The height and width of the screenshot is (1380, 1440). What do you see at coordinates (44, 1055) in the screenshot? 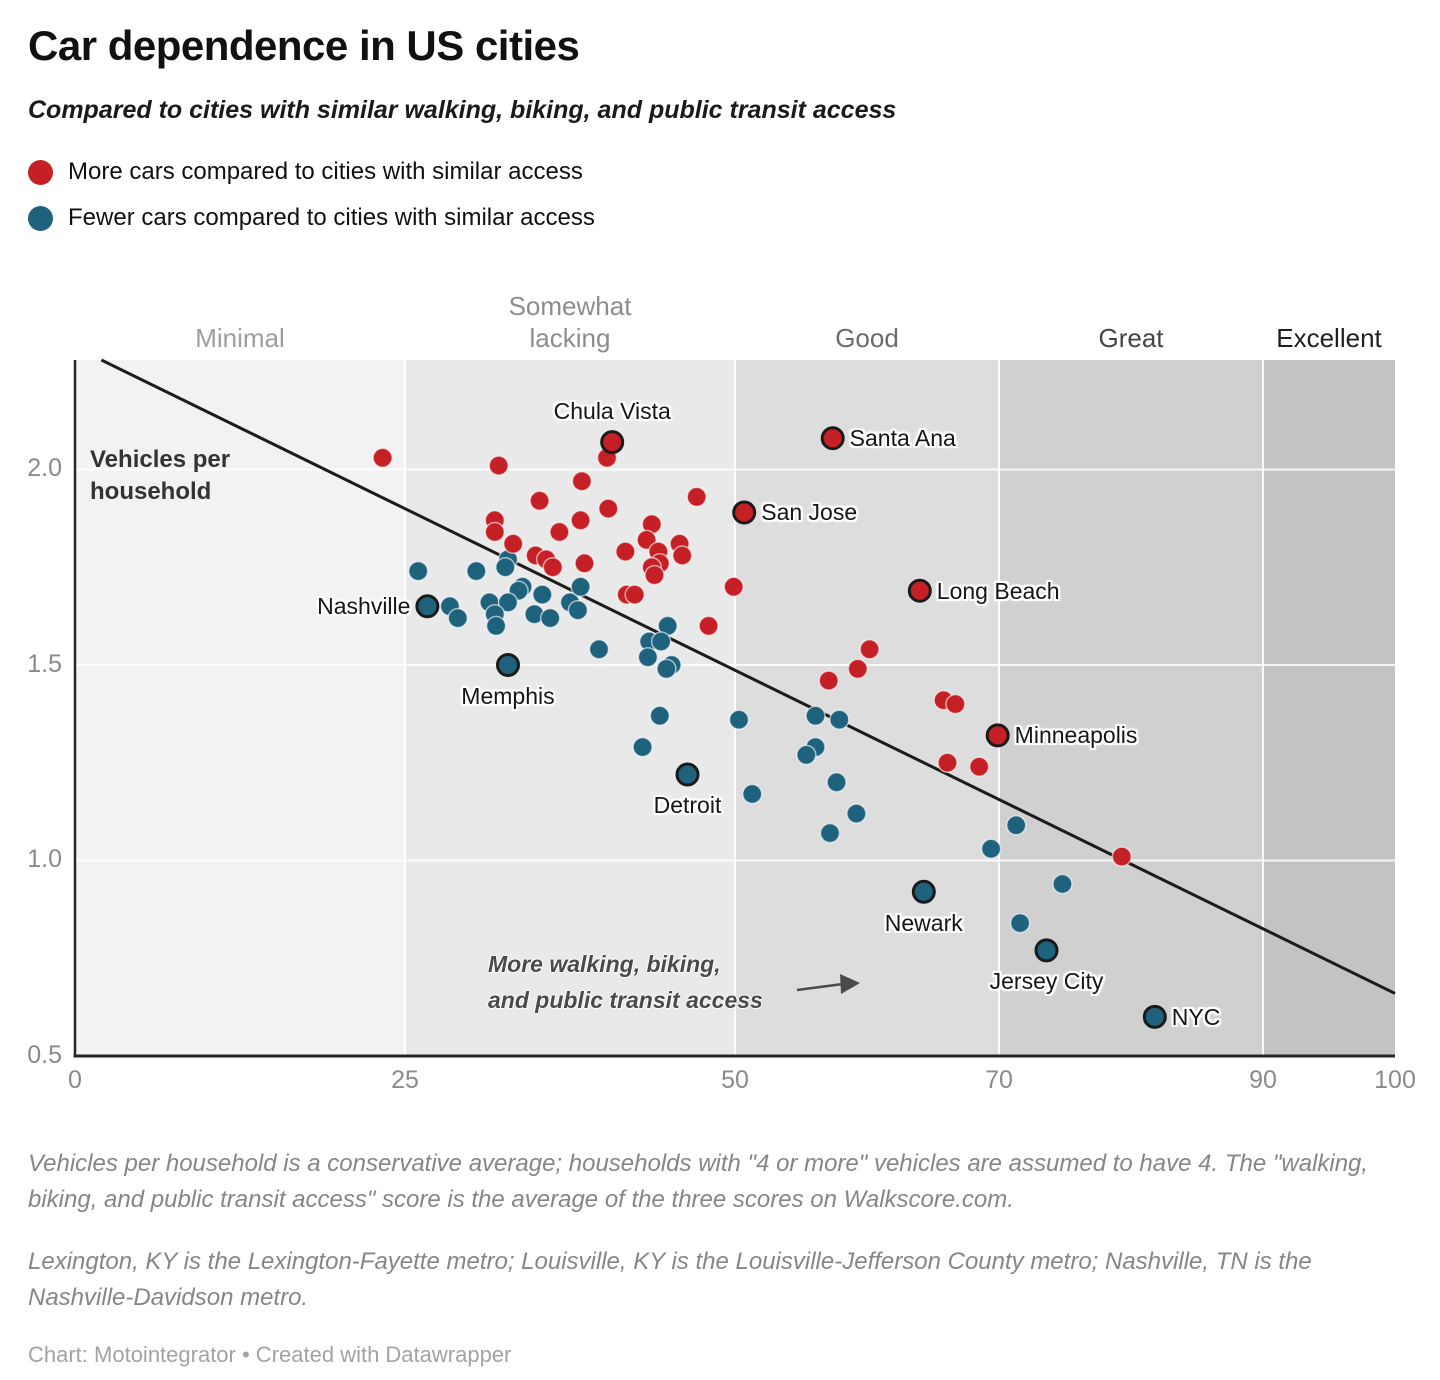
I see `y-tick-label-0.5: 0.5` at bounding box center [44, 1055].